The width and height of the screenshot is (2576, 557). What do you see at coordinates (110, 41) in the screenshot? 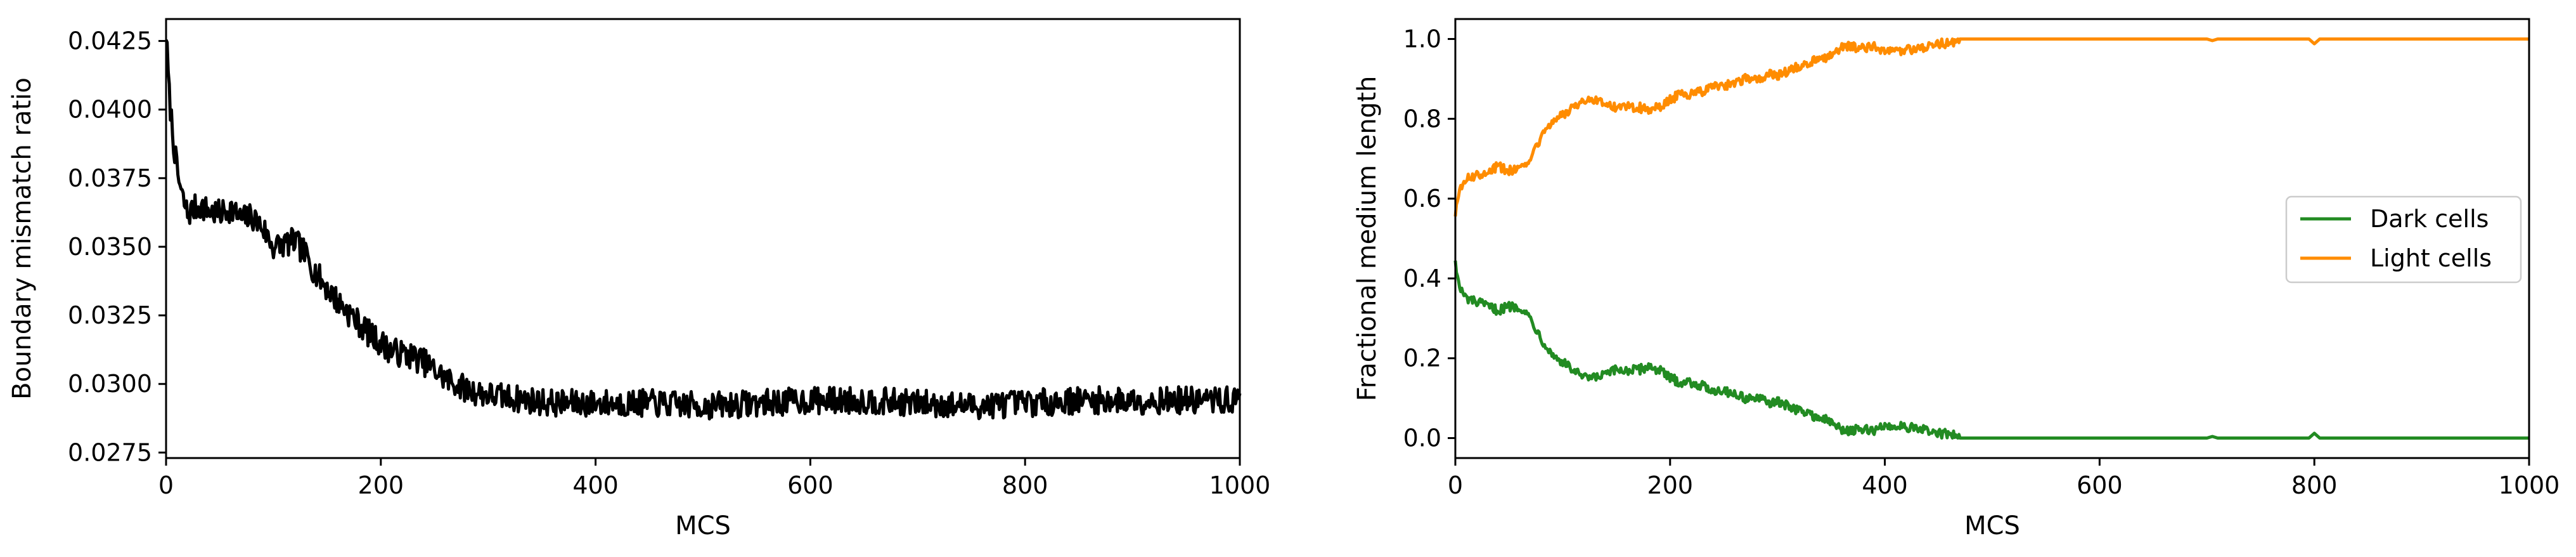
I see `y-tick-label: 0.0425` at bounding box center [110, 41].